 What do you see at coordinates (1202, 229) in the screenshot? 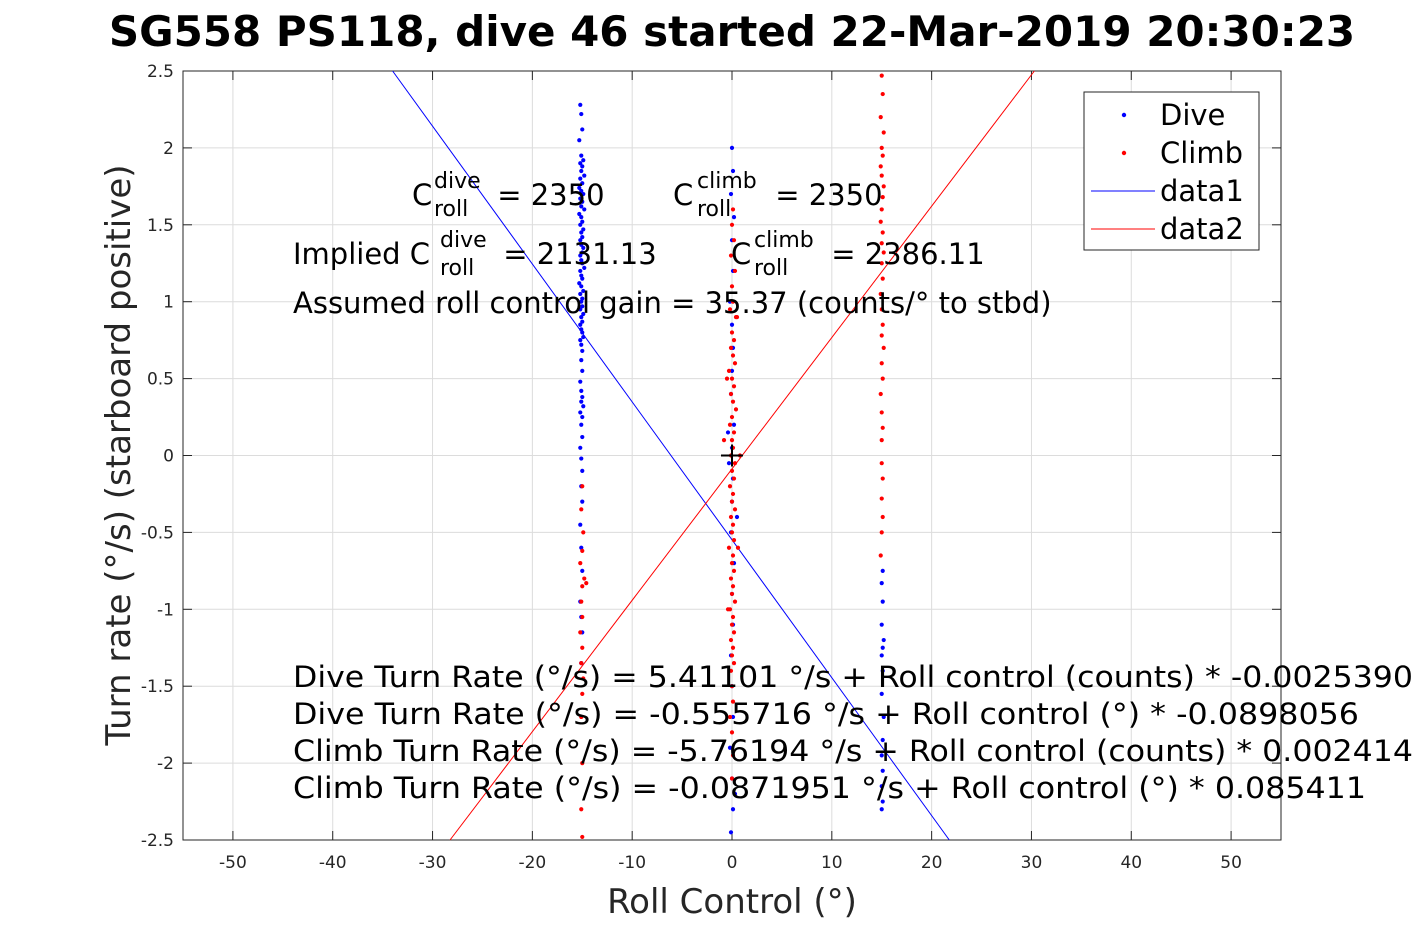
I see `legend-data2-label: data2` at bounding box center [1202, 229].